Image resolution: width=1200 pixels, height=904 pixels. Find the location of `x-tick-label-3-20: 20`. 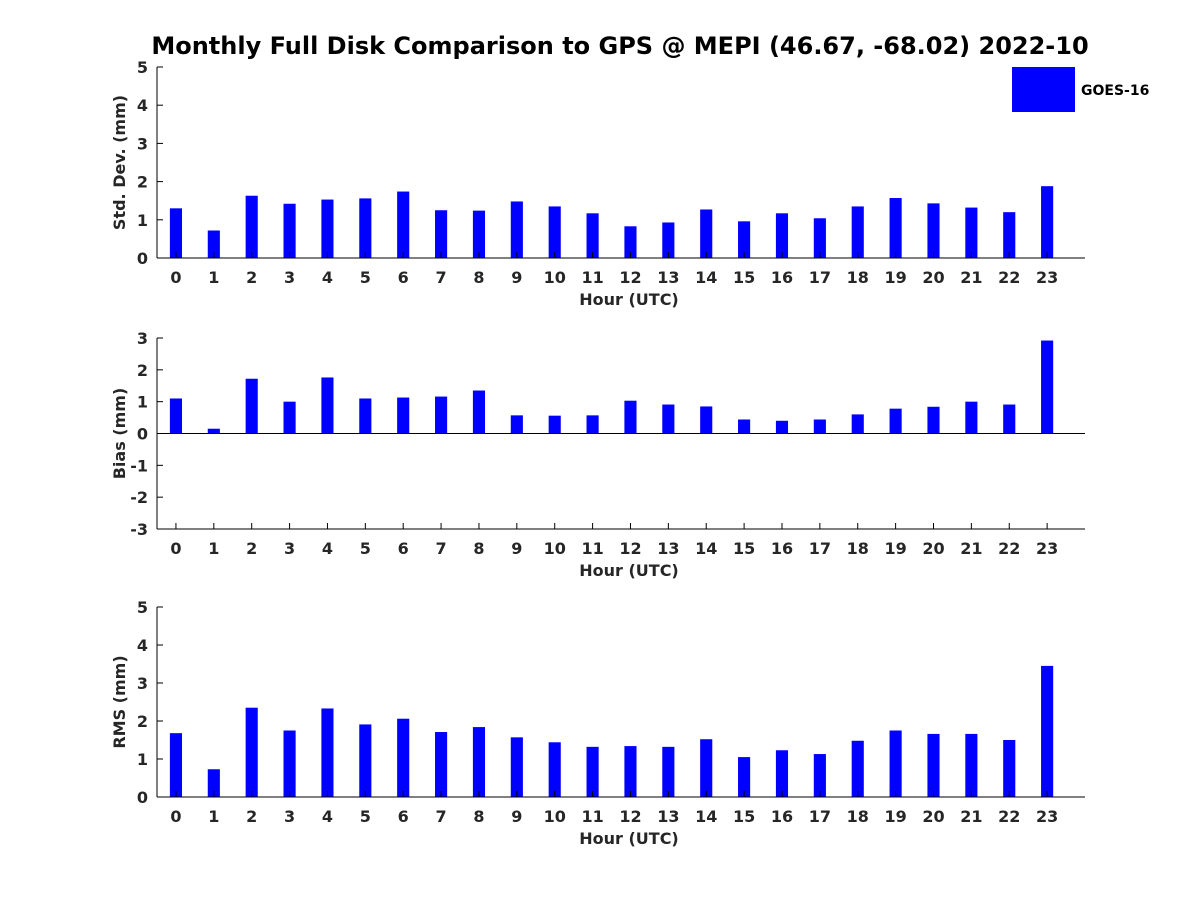

x-tick-label-3-20: 20 is located at coordinates (933, 816).